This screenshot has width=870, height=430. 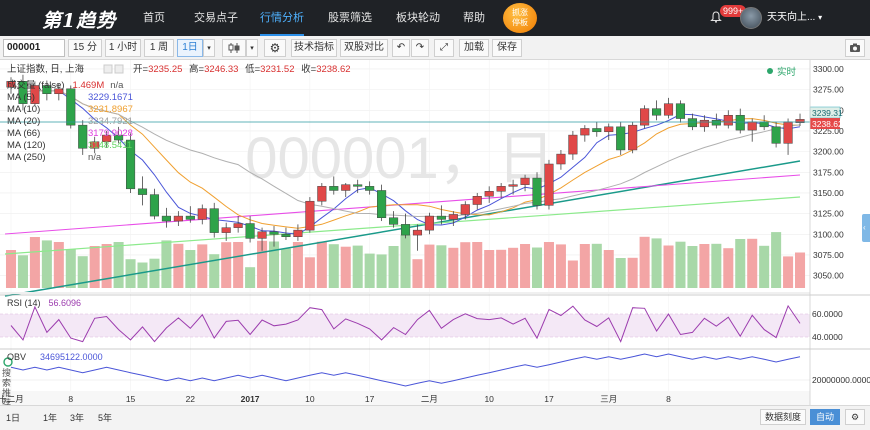 What do you see at coordinates (23, 133) in the screenshot?
I see `ma-legend-label: MA (66)` at bounding box center [23, 133].